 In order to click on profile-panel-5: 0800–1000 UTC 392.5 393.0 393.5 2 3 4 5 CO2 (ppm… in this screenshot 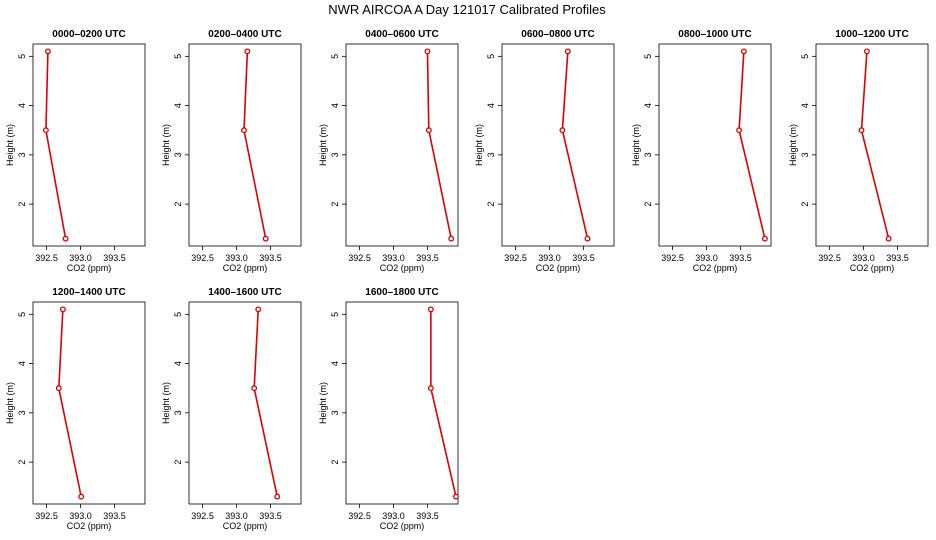, I will do `click(701, 151)`.